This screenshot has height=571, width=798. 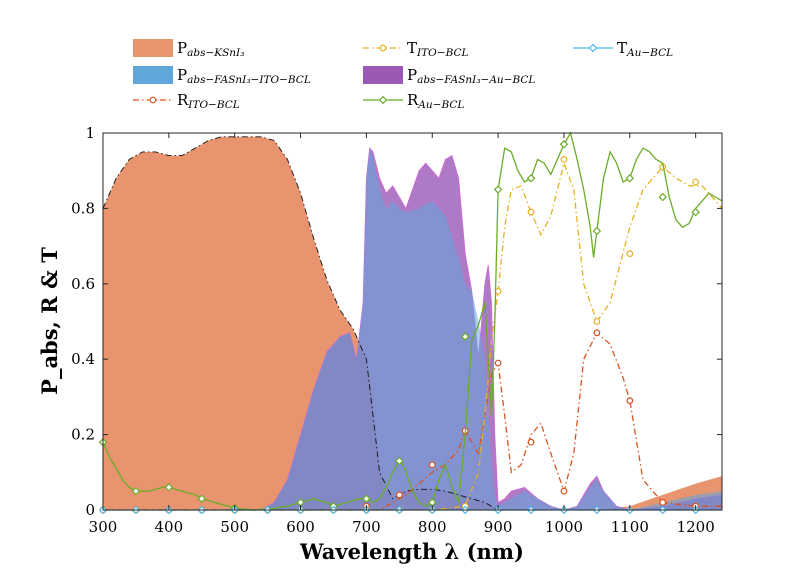 What do you see at coordinates (411, 551) in the screenshot?
I see `x-axis-label: Wavelength λ (nm)` at bounding box center [411, 551].